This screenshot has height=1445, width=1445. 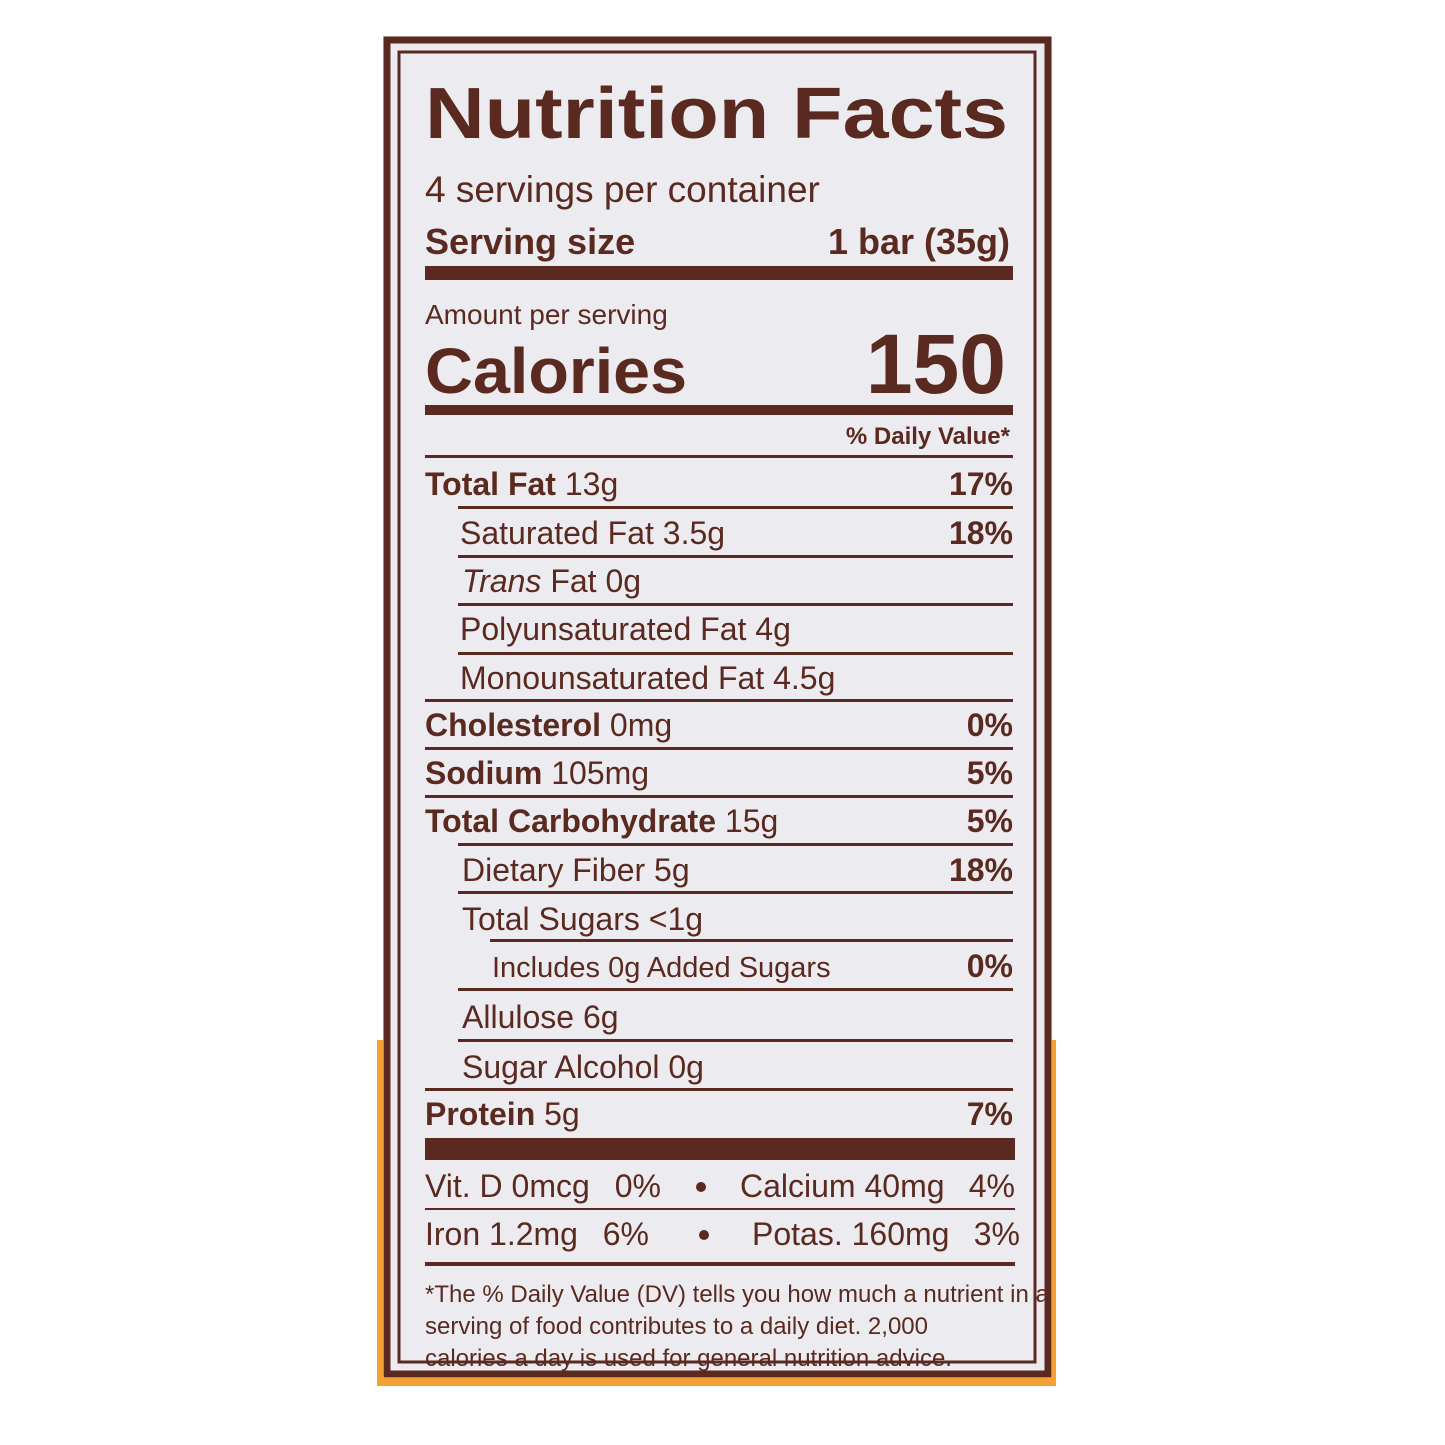 I want to click on vitamin: Calcium 40mg, so click(x=842, y=1186).